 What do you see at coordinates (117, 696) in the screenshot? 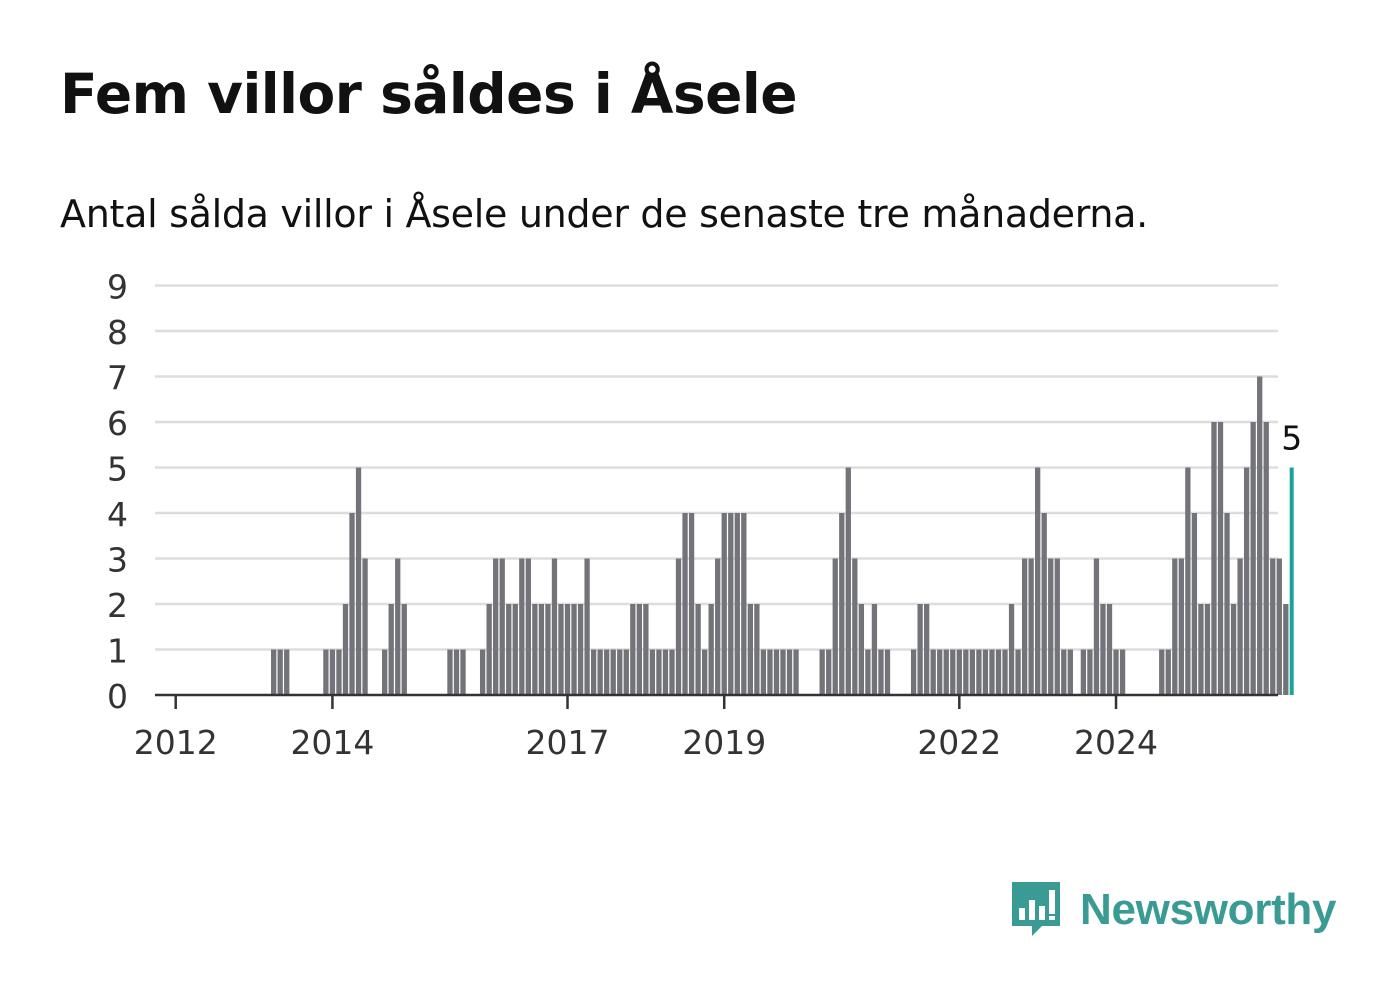
I see `y-tick-label: 0` at bounding box center [117, 696].